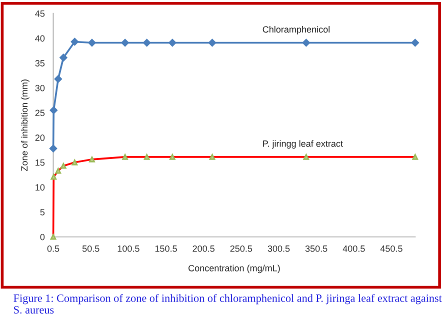 The height and width of the screenshot is (336, 444). Describe the element at coordinates (42, 237) in the screenshot. I see `y-tick-label: 0` at that location.